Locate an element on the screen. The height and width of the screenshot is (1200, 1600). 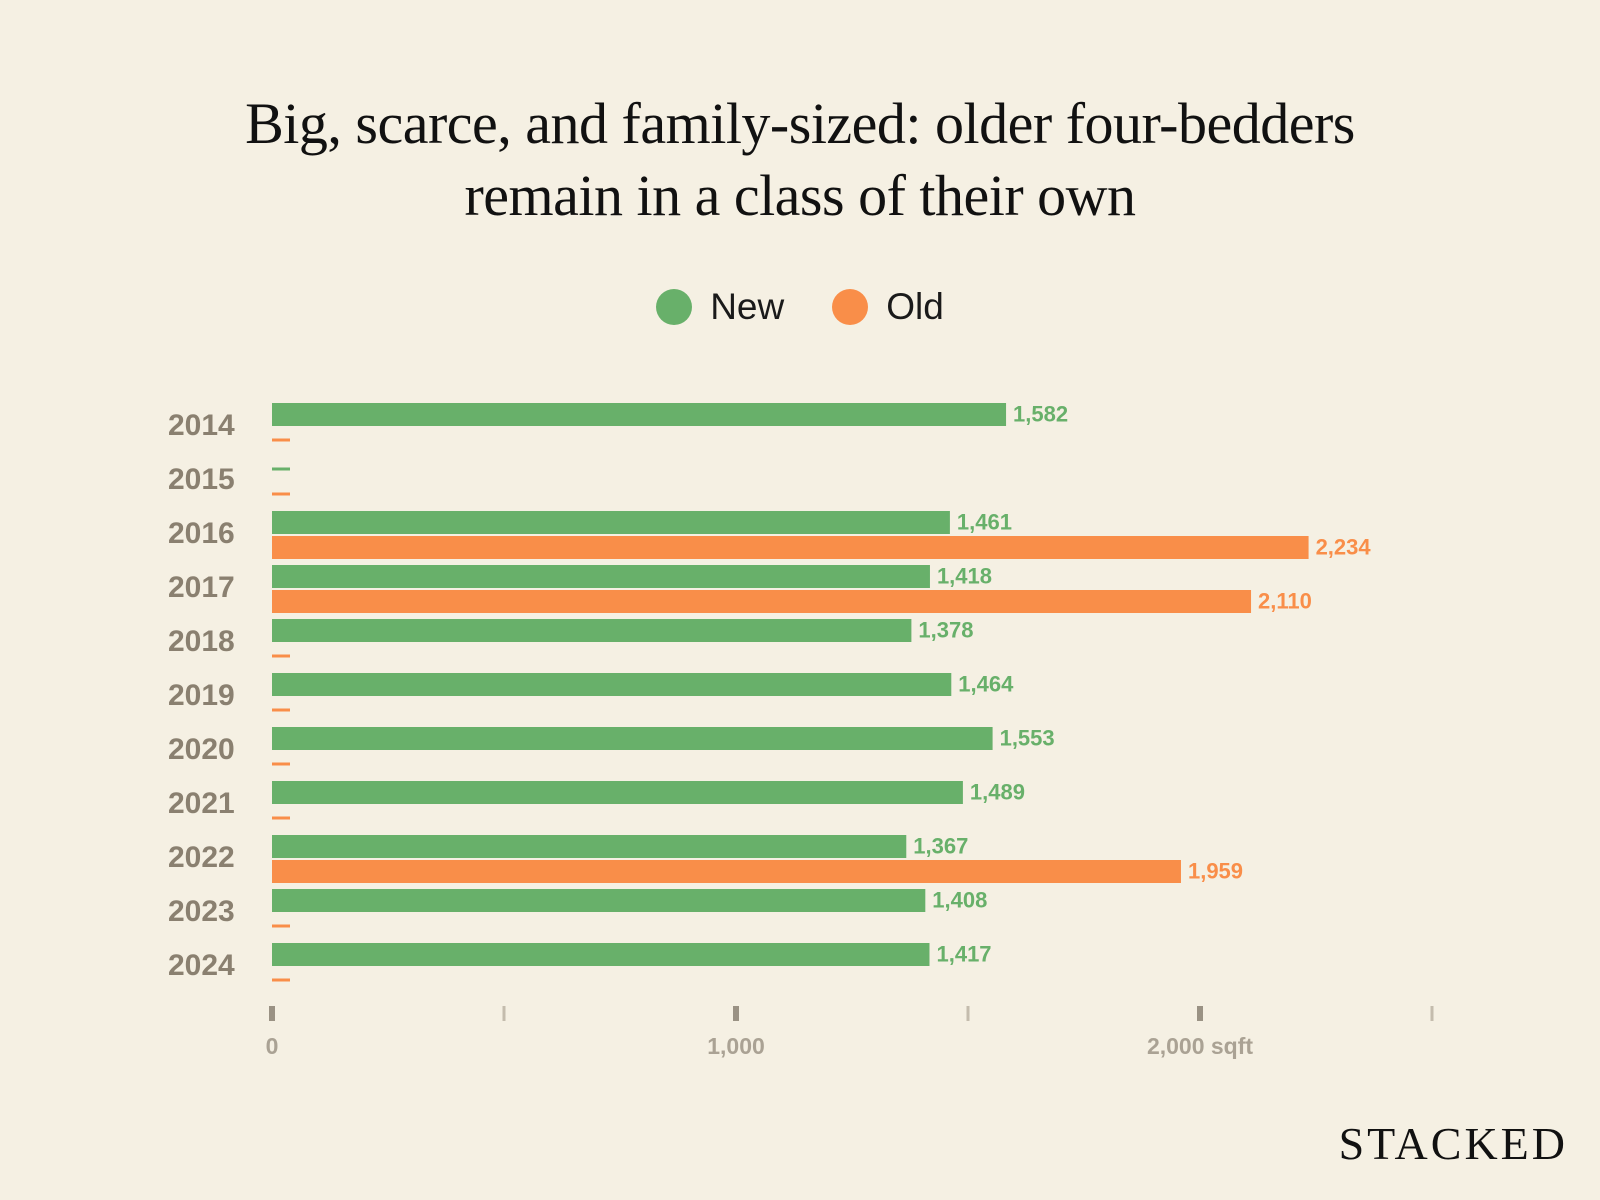
data-label: 1,418 is located at coordinates (964, 575).